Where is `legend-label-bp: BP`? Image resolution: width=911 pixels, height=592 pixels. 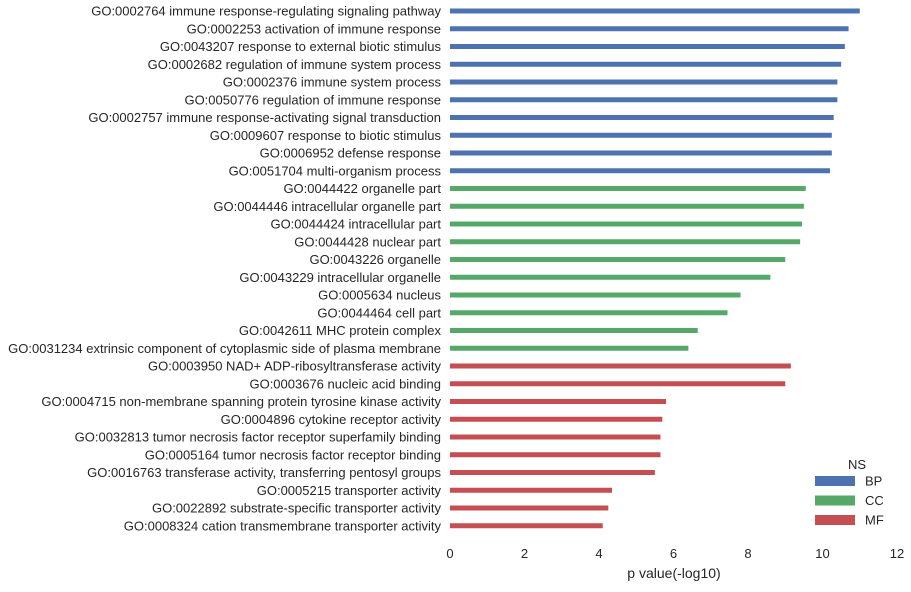 legend-label-bp: BP is located at coordinates (873, 481).